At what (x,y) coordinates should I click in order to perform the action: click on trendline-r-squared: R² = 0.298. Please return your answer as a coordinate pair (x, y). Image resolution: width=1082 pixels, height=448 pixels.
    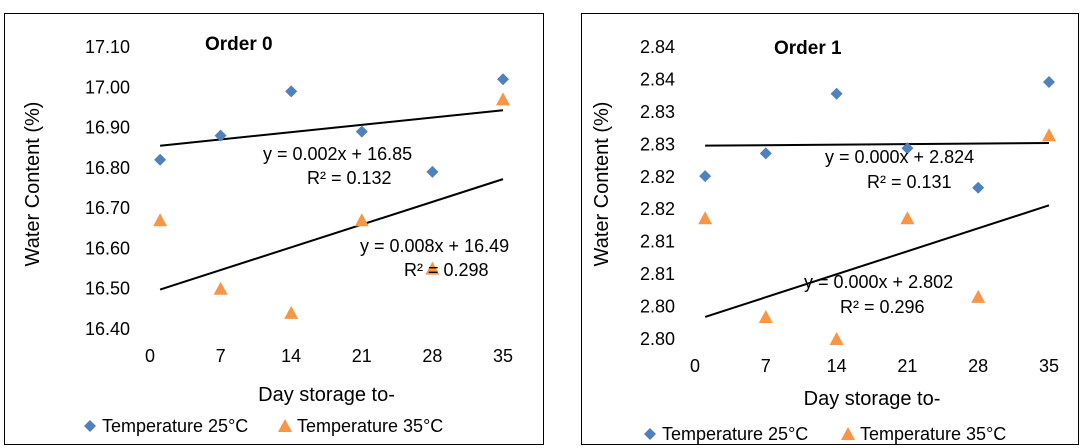
    Looking at the image, I should click on (446, 270).